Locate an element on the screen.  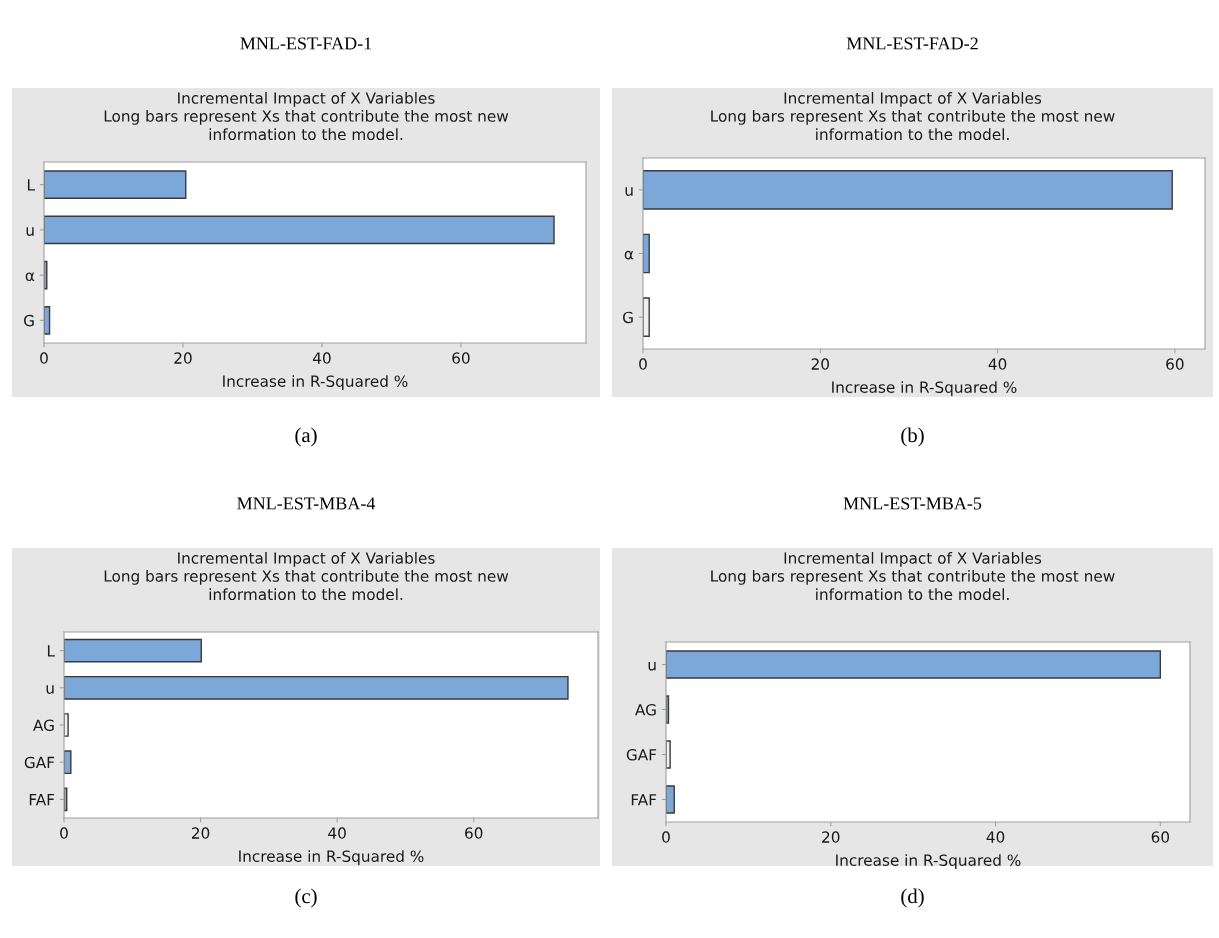
text: (d) is located at coordinates (912, 898).